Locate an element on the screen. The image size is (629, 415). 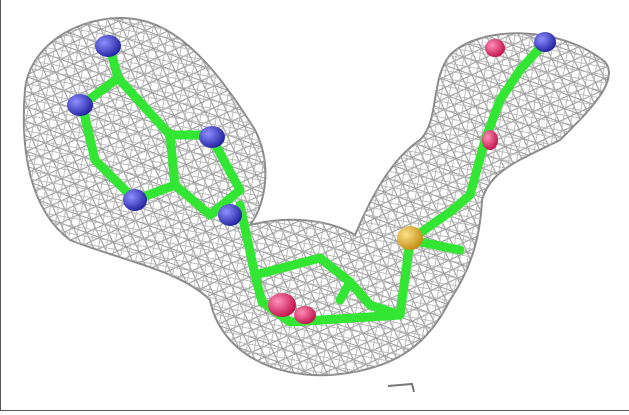
ring-bond is located at coordinates (144, 106).